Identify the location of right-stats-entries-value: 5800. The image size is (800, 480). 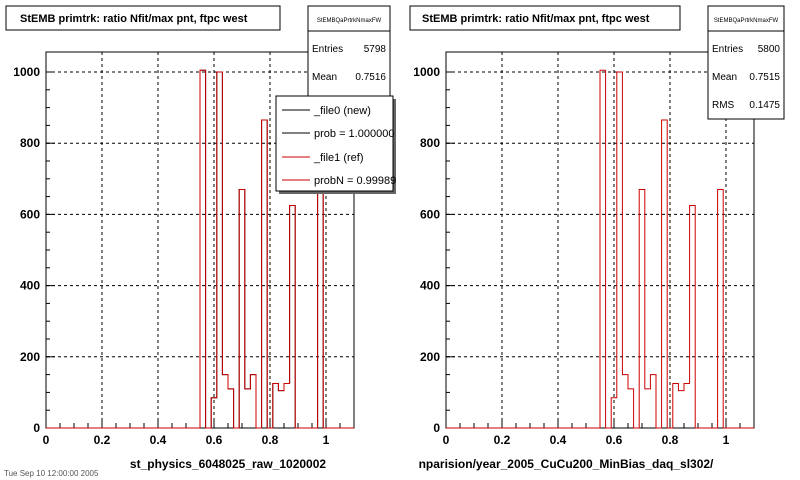
(769, 49).